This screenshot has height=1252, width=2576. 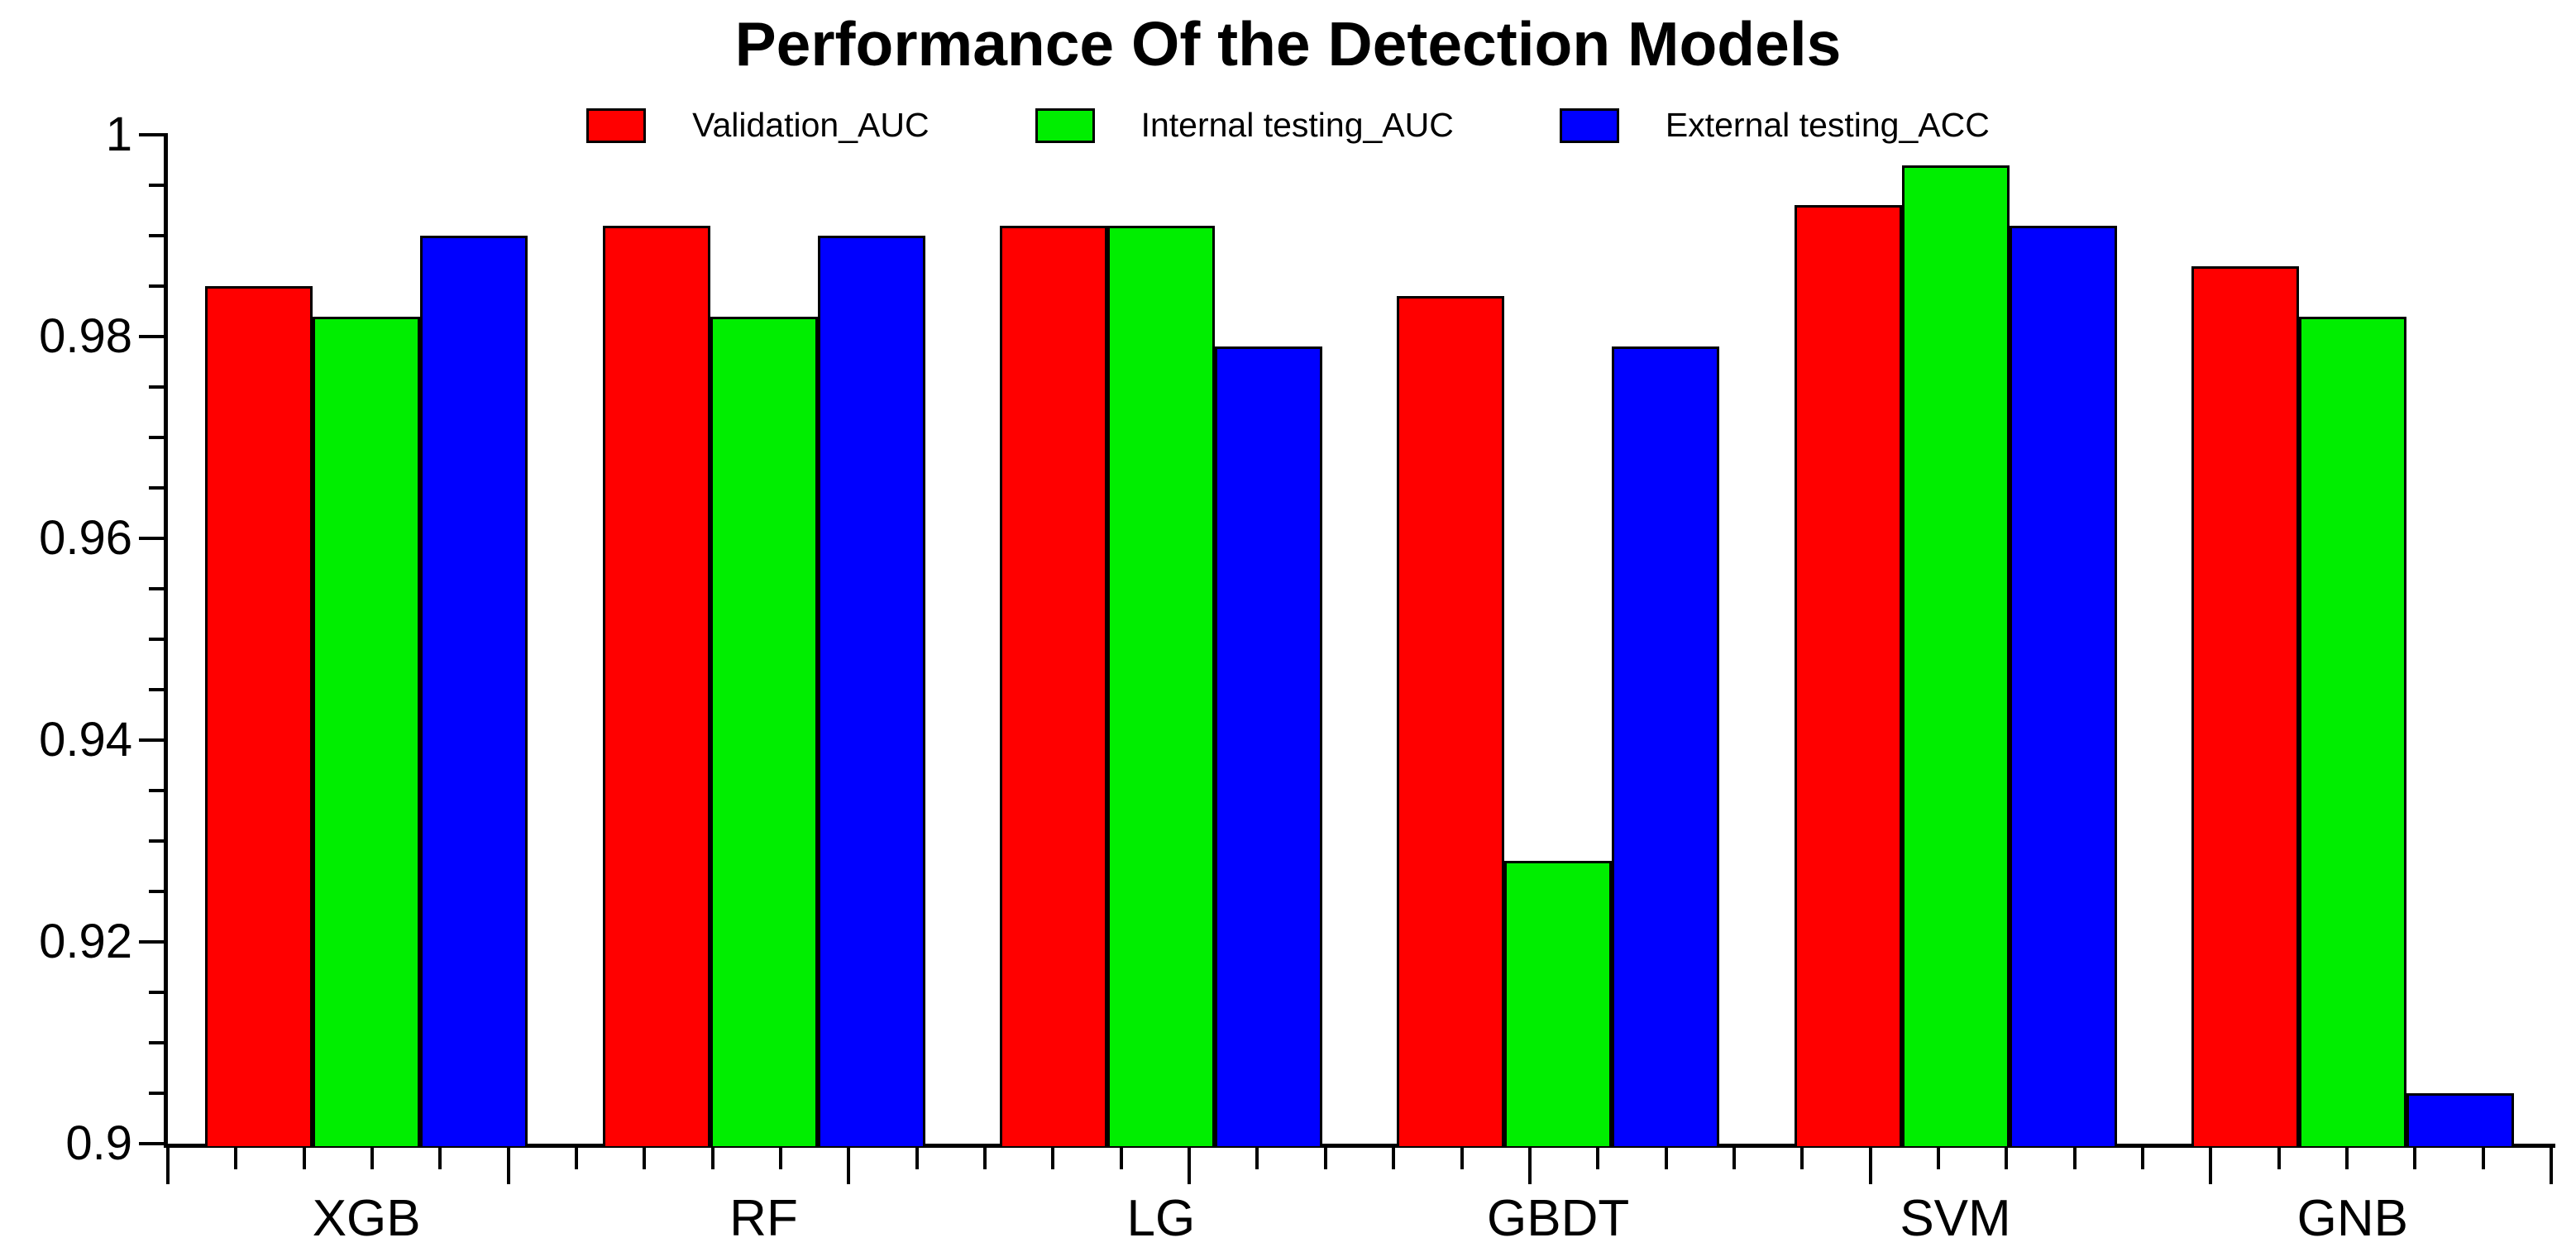 What do you see at coordinates (166, 641) in the screenshot?
I see `y-axis-line` at bounding box center [166, 641].